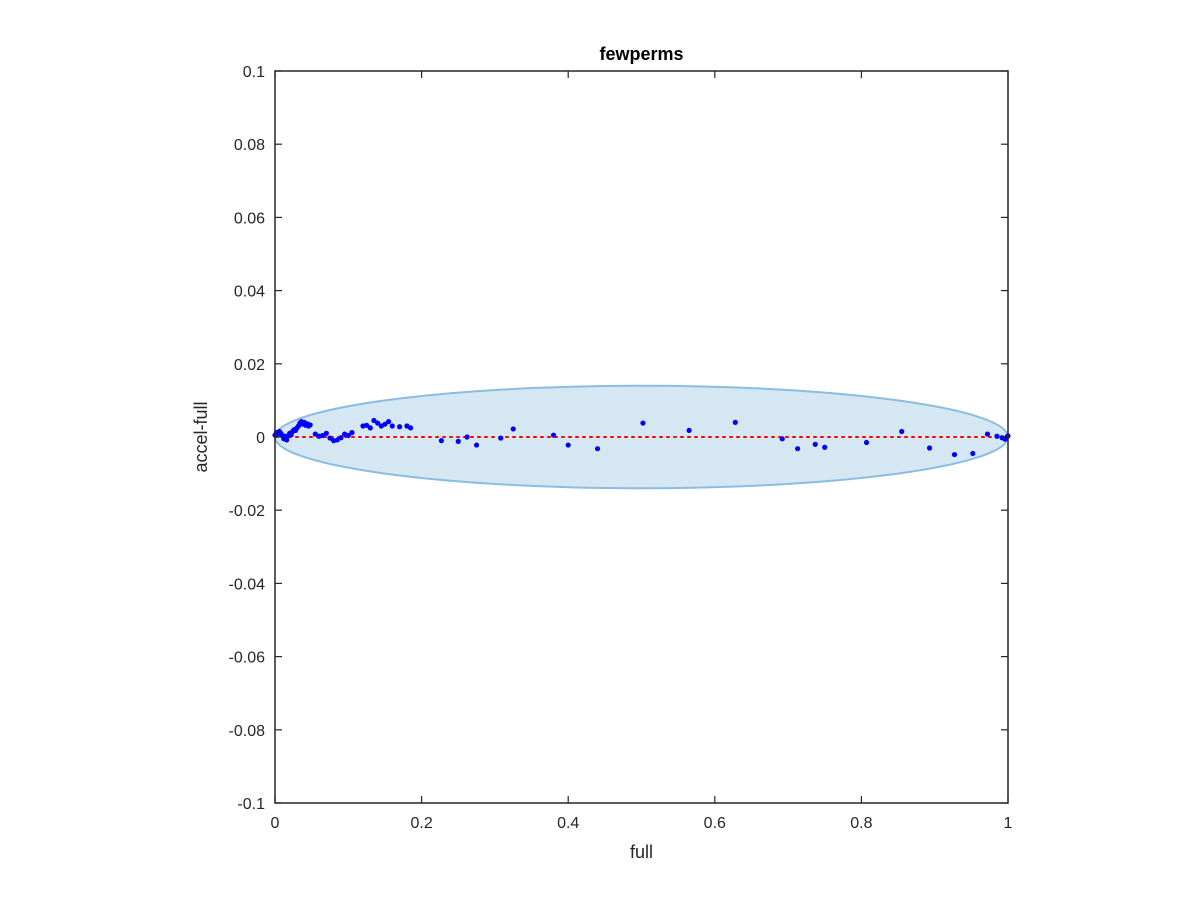 This screenshot has width=1200, height=900. I want to click on y-tick-label: 0.02, so click(249, 365).